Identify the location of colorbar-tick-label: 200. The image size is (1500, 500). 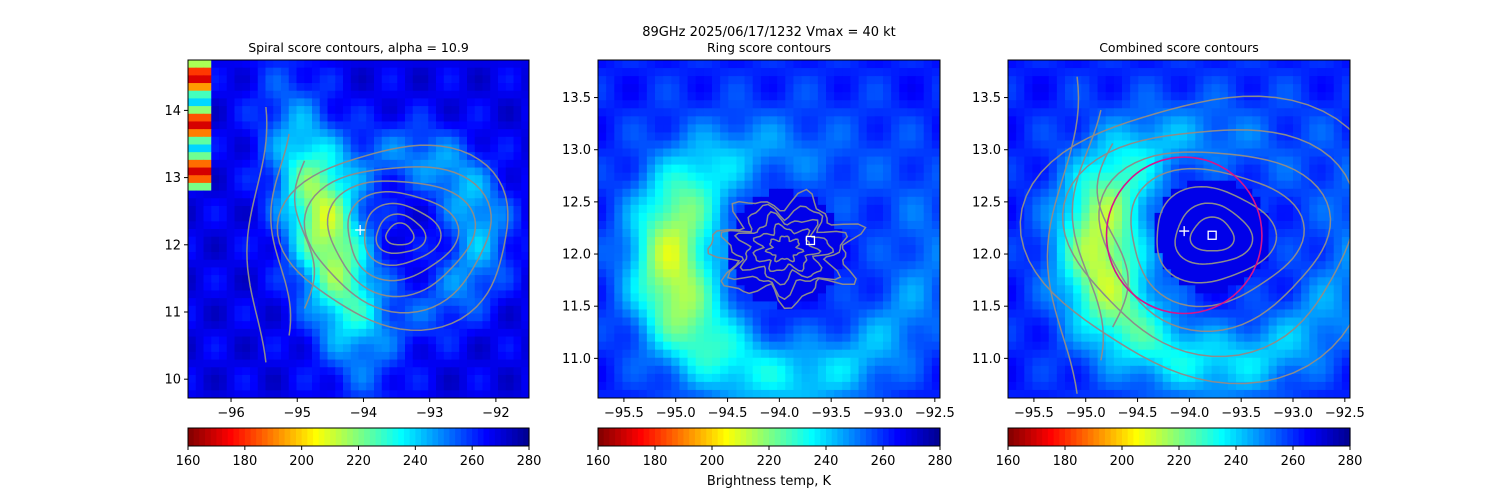
(301, 461).